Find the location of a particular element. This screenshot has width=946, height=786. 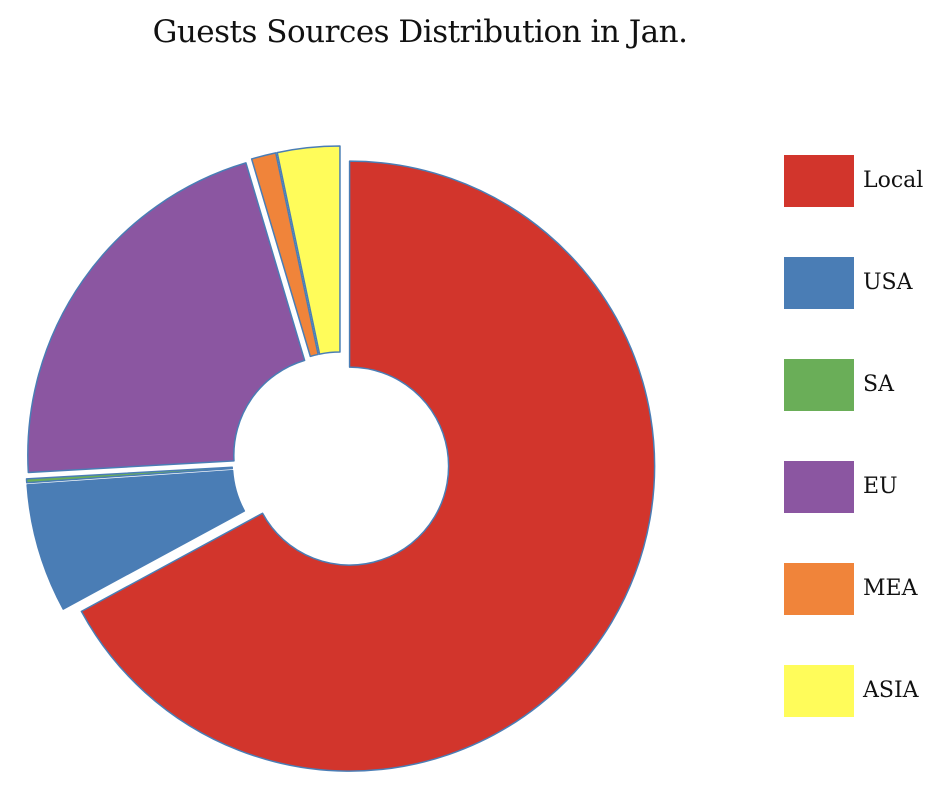

legend-item-asia: ASIA is located at coordinates (864, 691).